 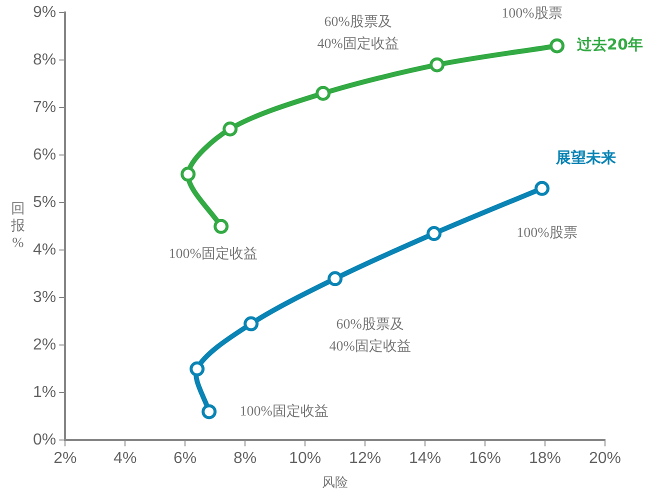 I want to click on y-tick-label: 5%, so click(x=44, y=203).